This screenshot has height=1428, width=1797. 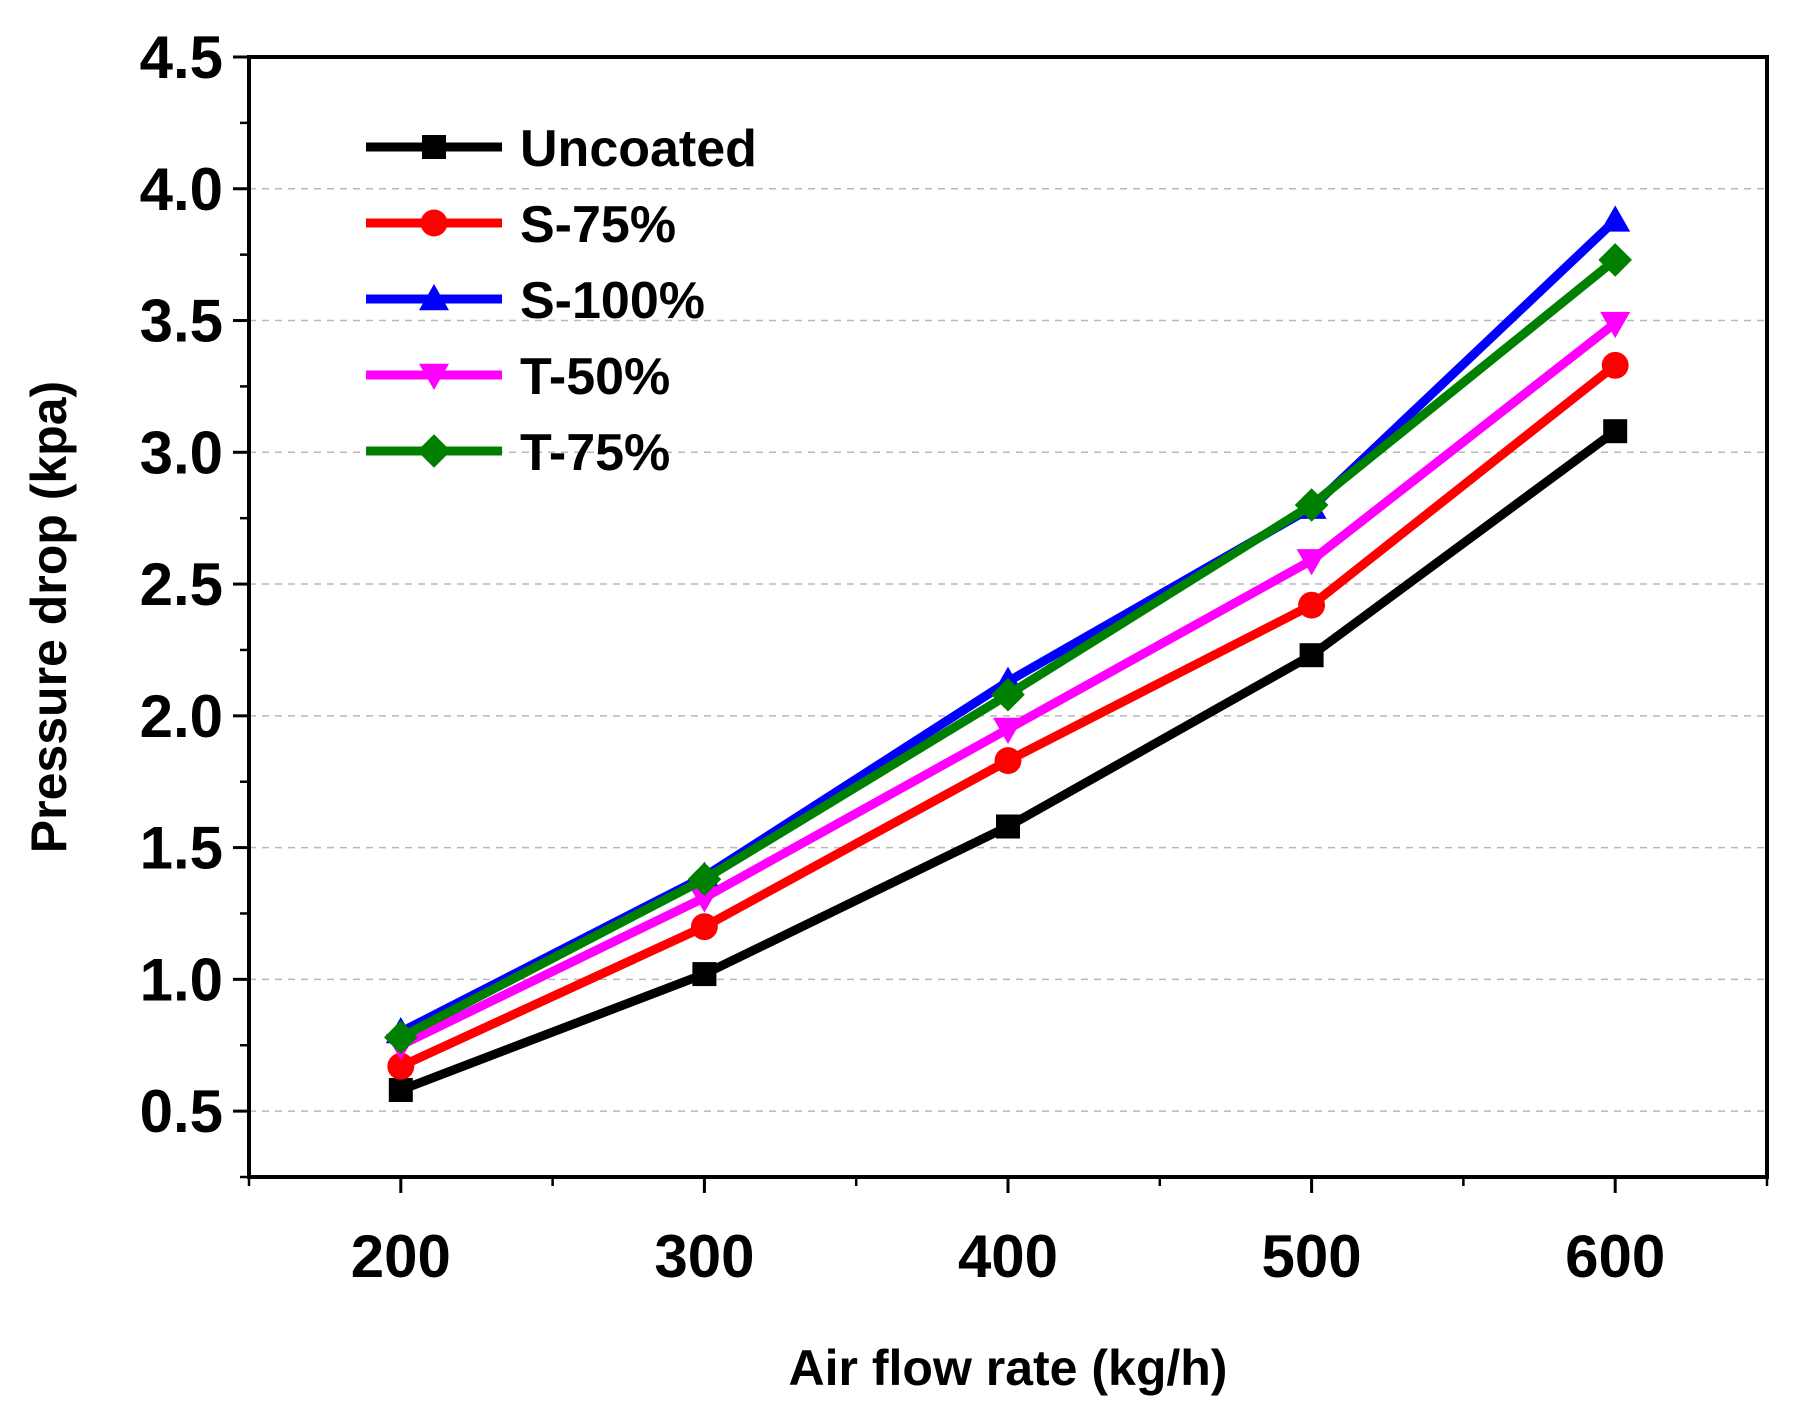 What do you see at coordinates (638, 149) in the screenshot?
I see `legend-label: Uncoated` at bounding box center [638, 149].